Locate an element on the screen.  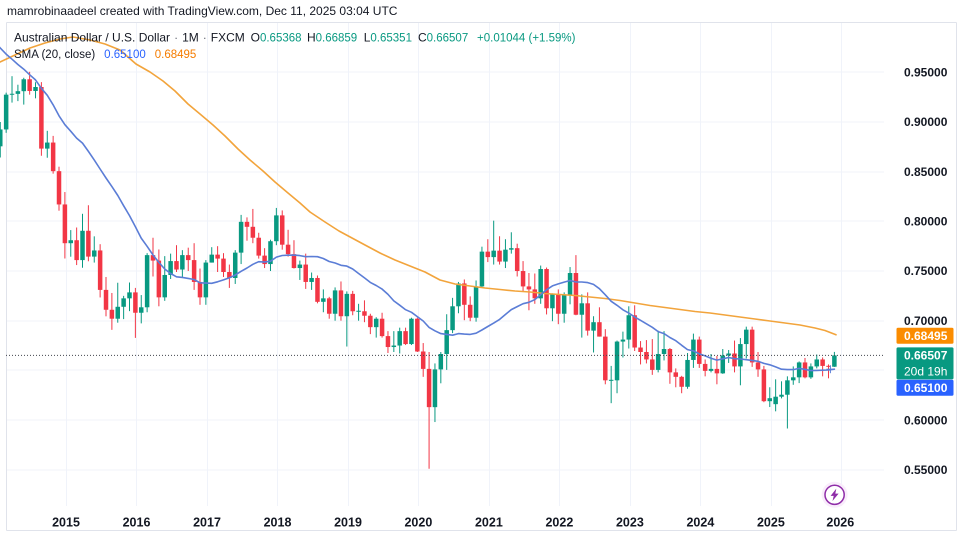
svg-text: 0.80000 is located at coordinates (926, 222).